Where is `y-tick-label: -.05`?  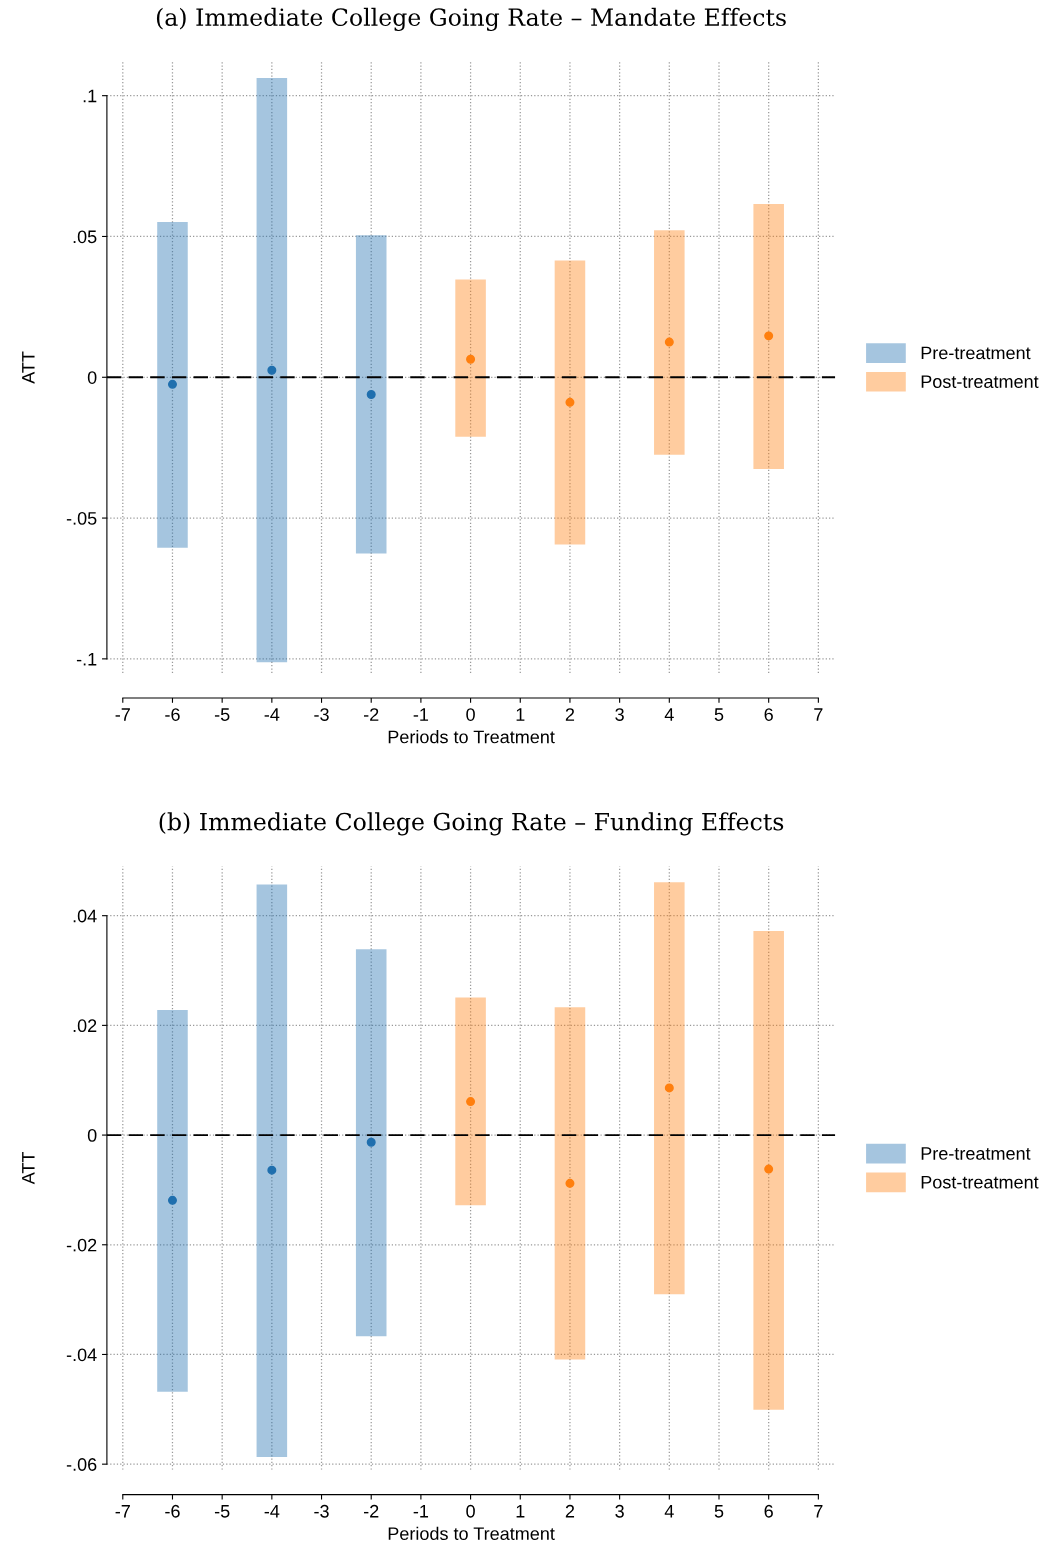 y-tick-label: -.05 is located at coordinates (81, 518).